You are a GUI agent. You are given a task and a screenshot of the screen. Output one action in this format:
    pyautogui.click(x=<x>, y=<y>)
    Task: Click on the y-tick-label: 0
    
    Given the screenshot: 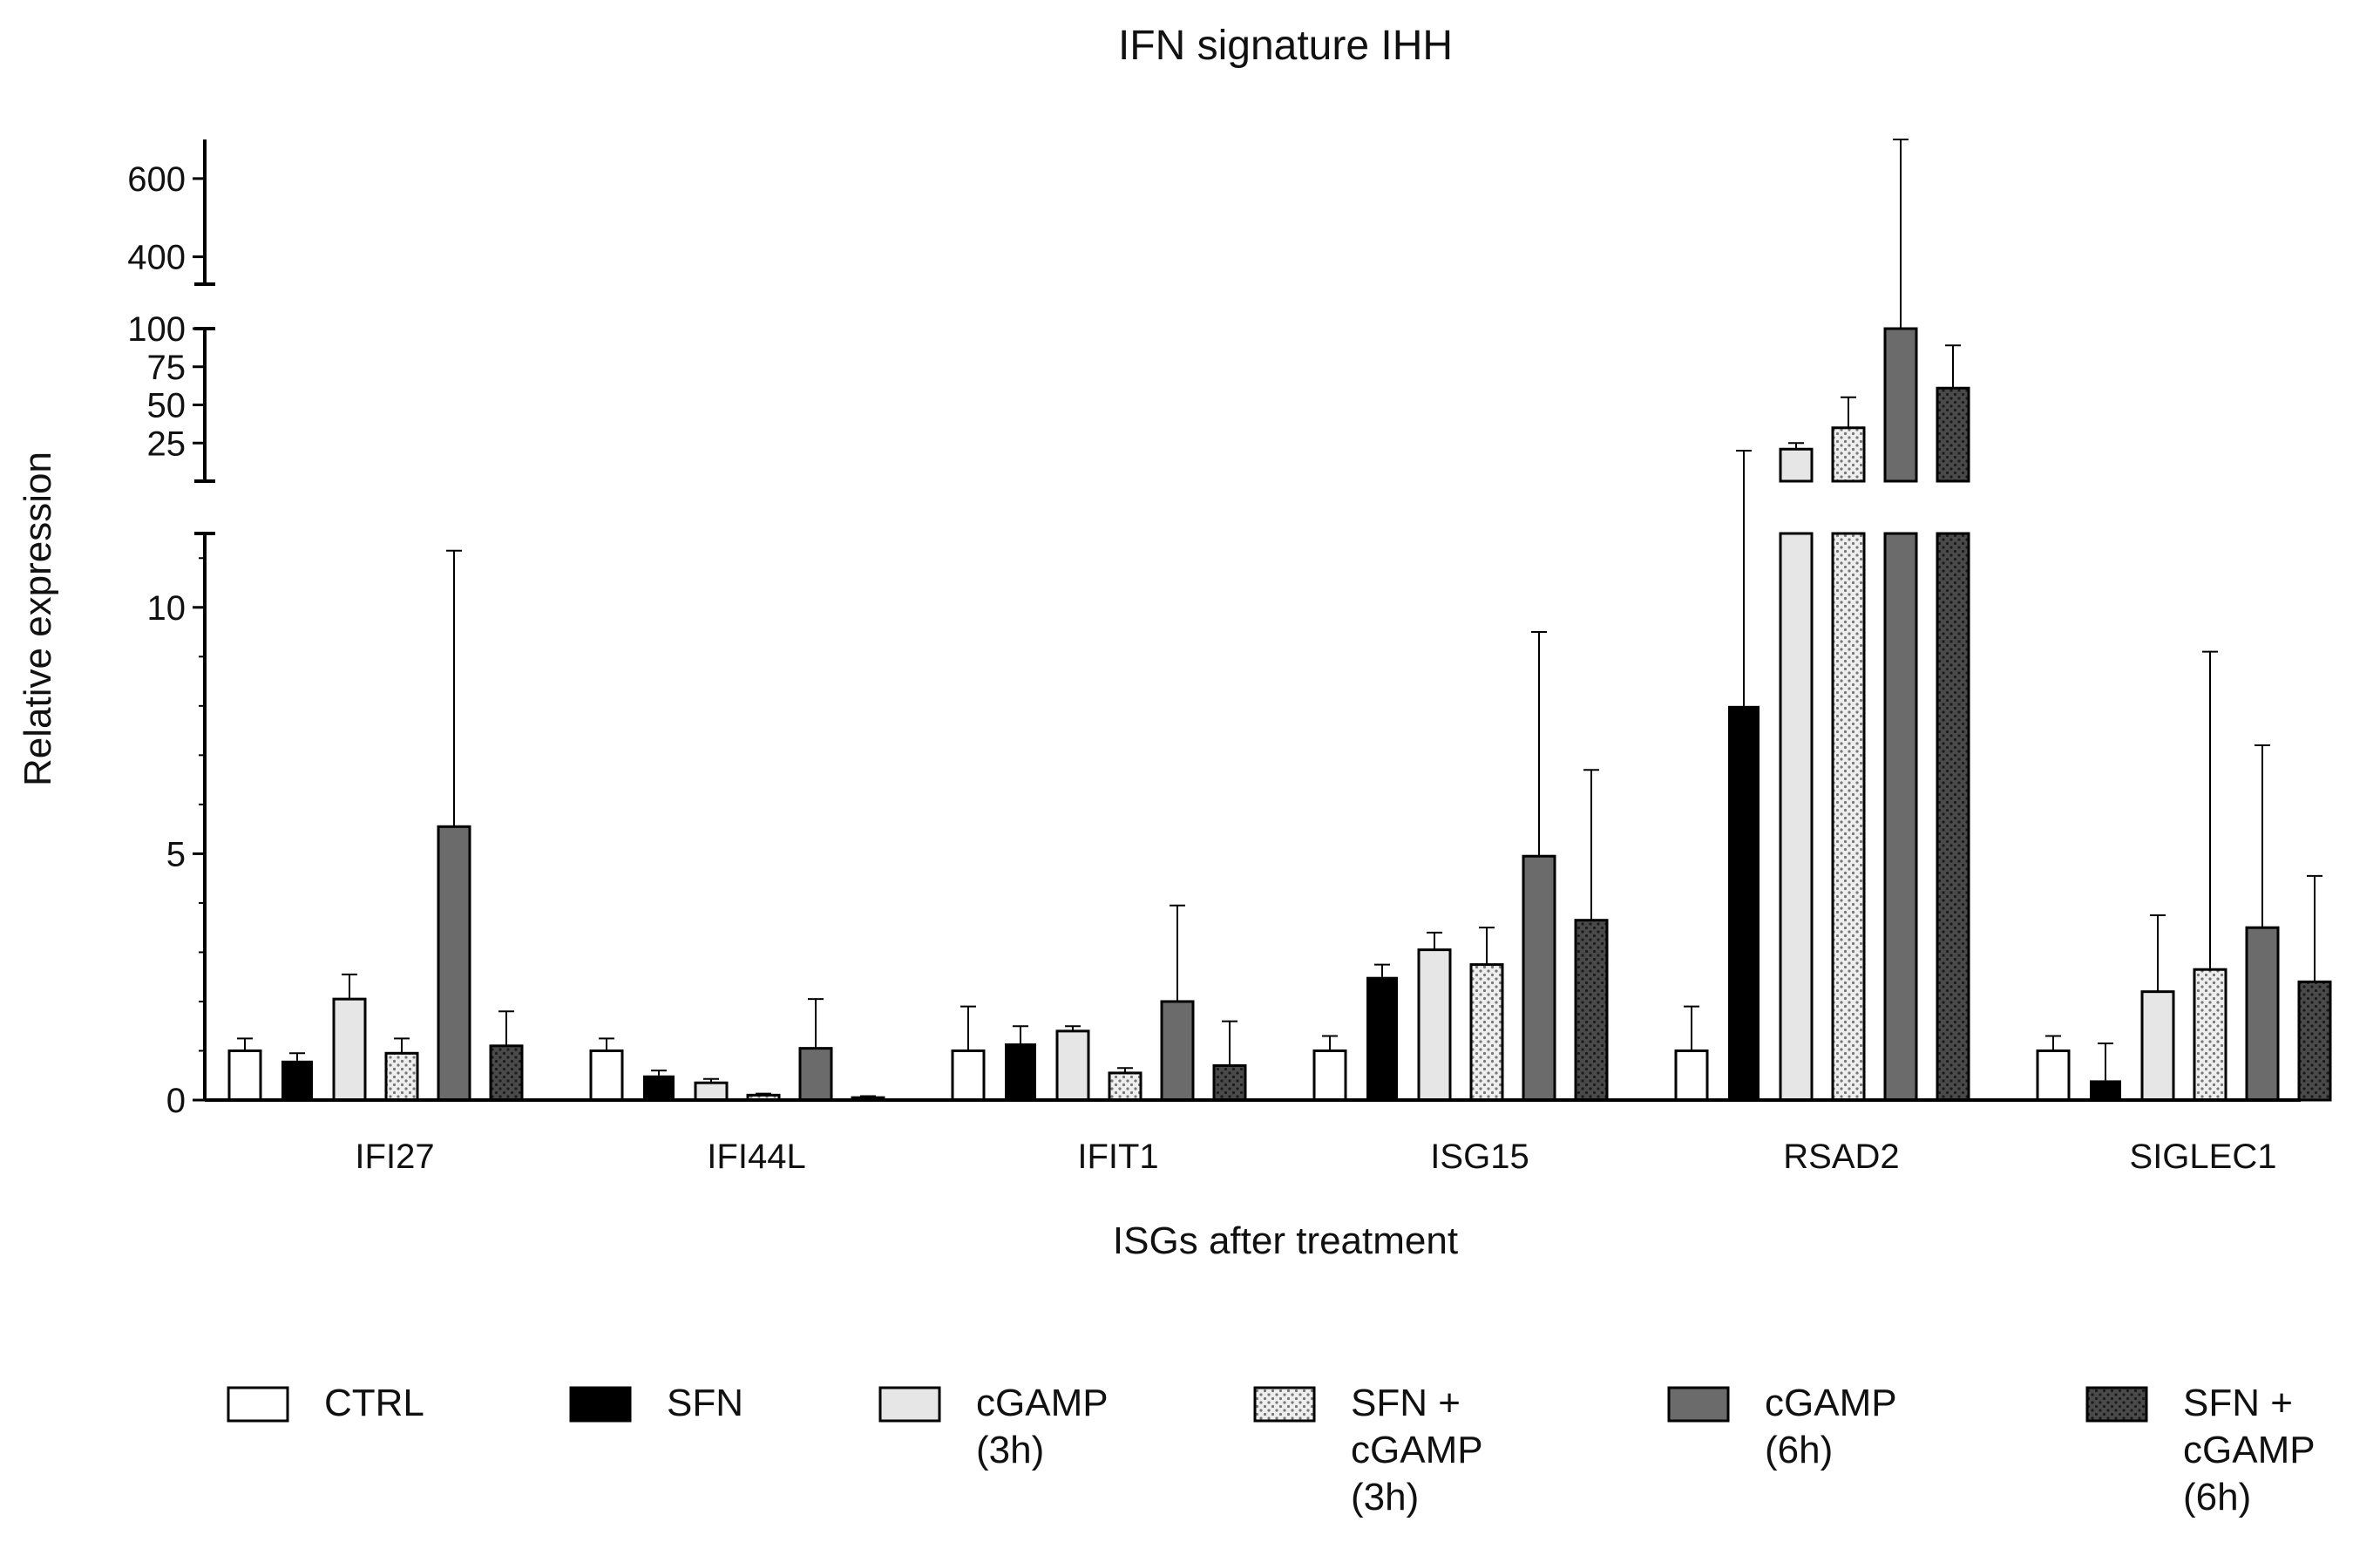 What is the action you would take?
    pyautogui.click(x=176, y=1101)
    